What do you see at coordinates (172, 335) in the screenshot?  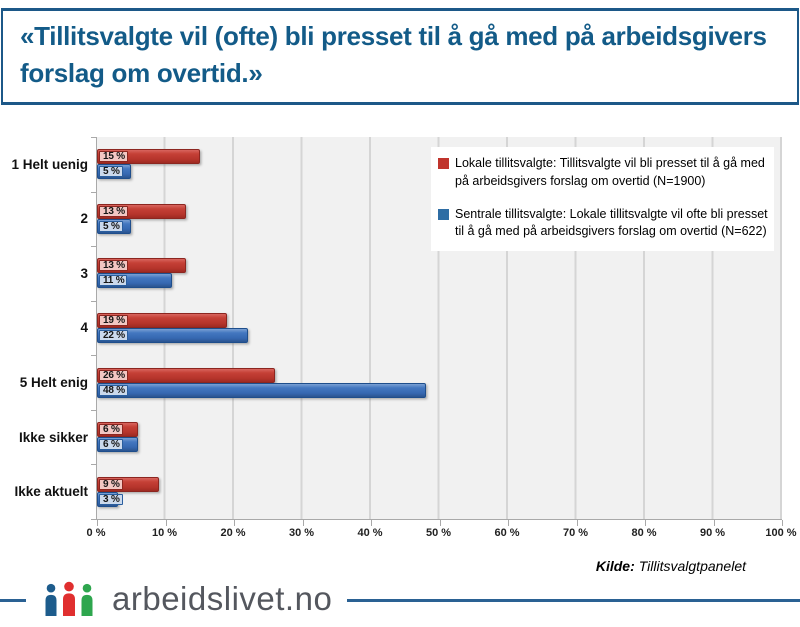 I see `bar-sentrale: 22 %` at bounding box center [172, 335].